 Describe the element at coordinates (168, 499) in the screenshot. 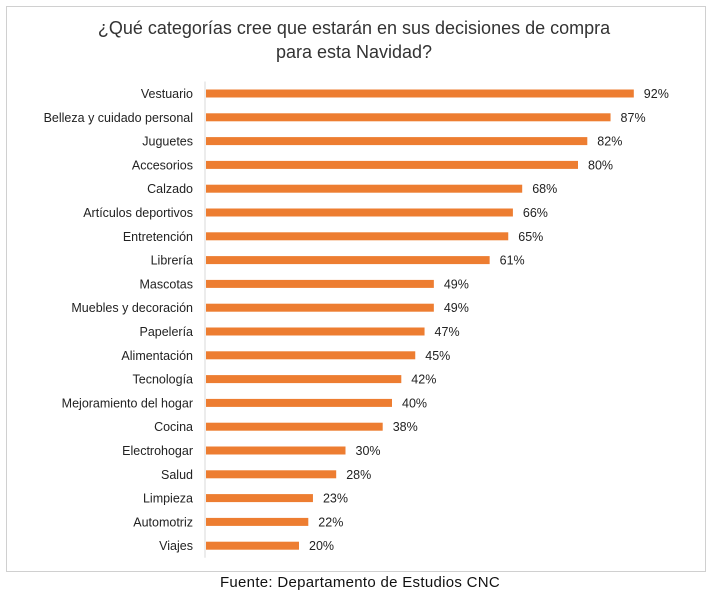

I see `category-tick-label: Limpieza` at that location.